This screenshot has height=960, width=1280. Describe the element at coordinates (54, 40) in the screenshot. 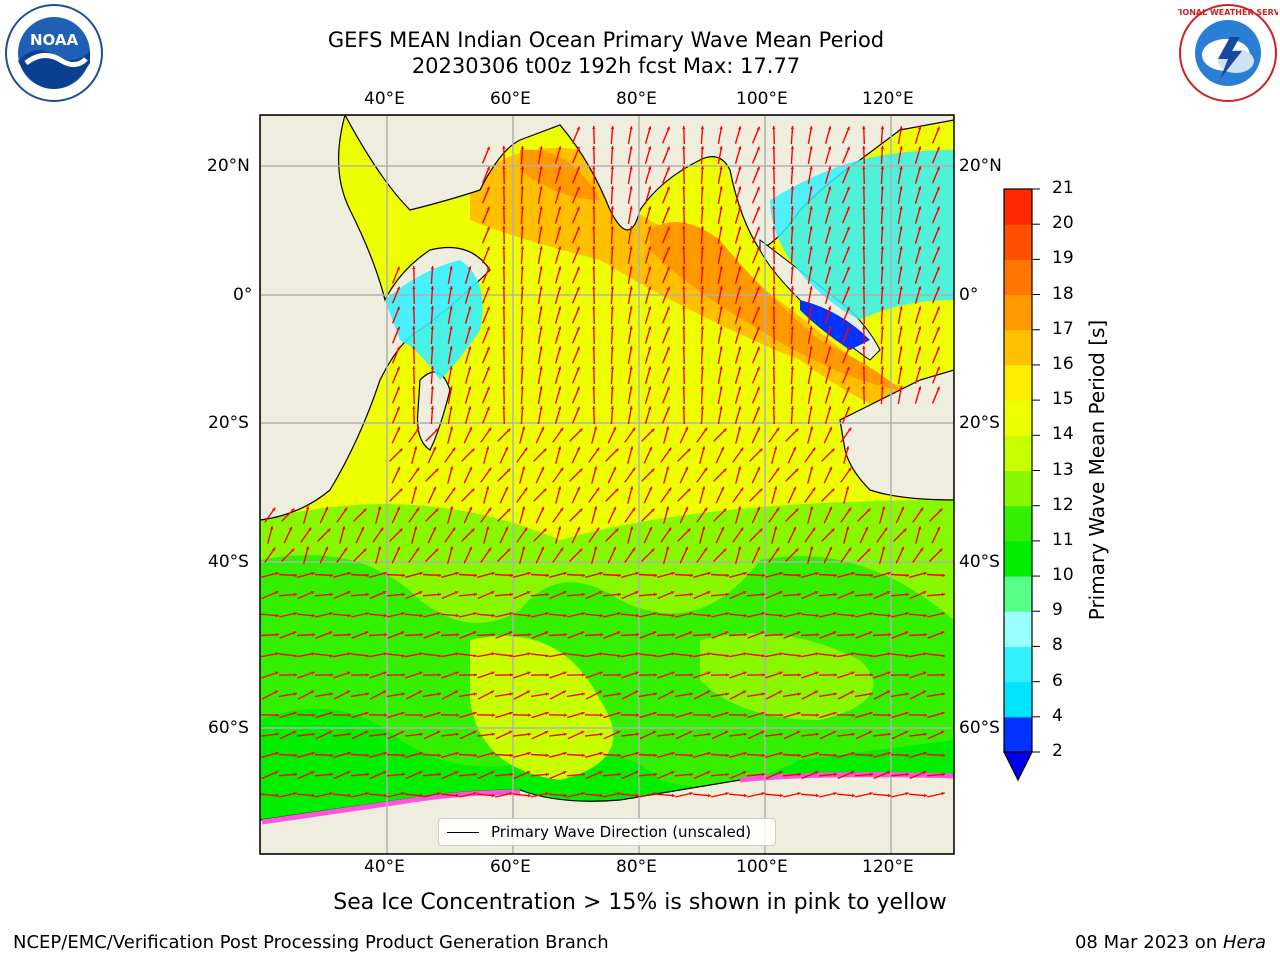

I see `noaa-logo-text: NOAA` at that location.